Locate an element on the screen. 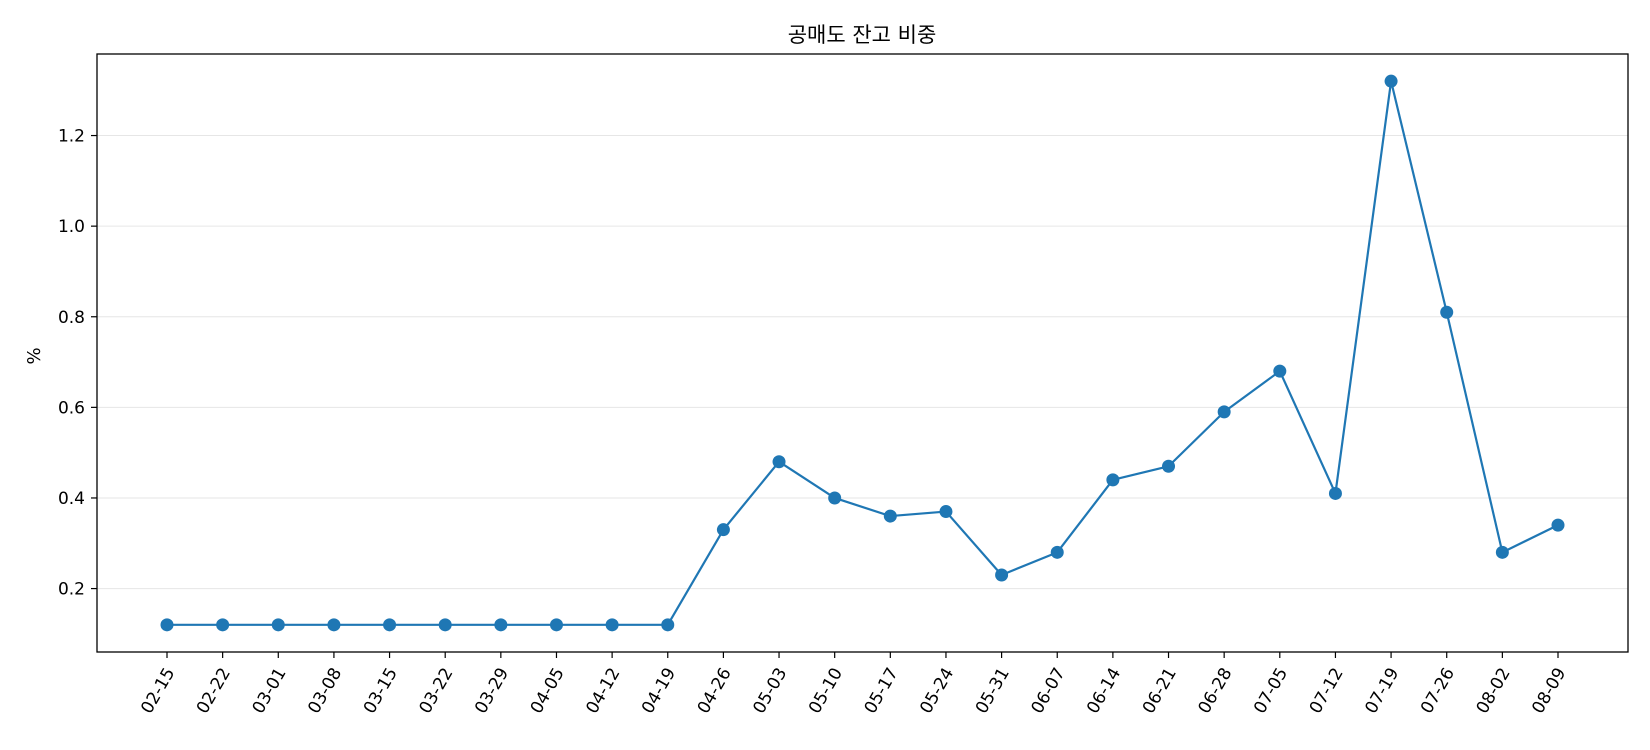  y-tick-label: 0.6 is located at coordinates (71, 408).